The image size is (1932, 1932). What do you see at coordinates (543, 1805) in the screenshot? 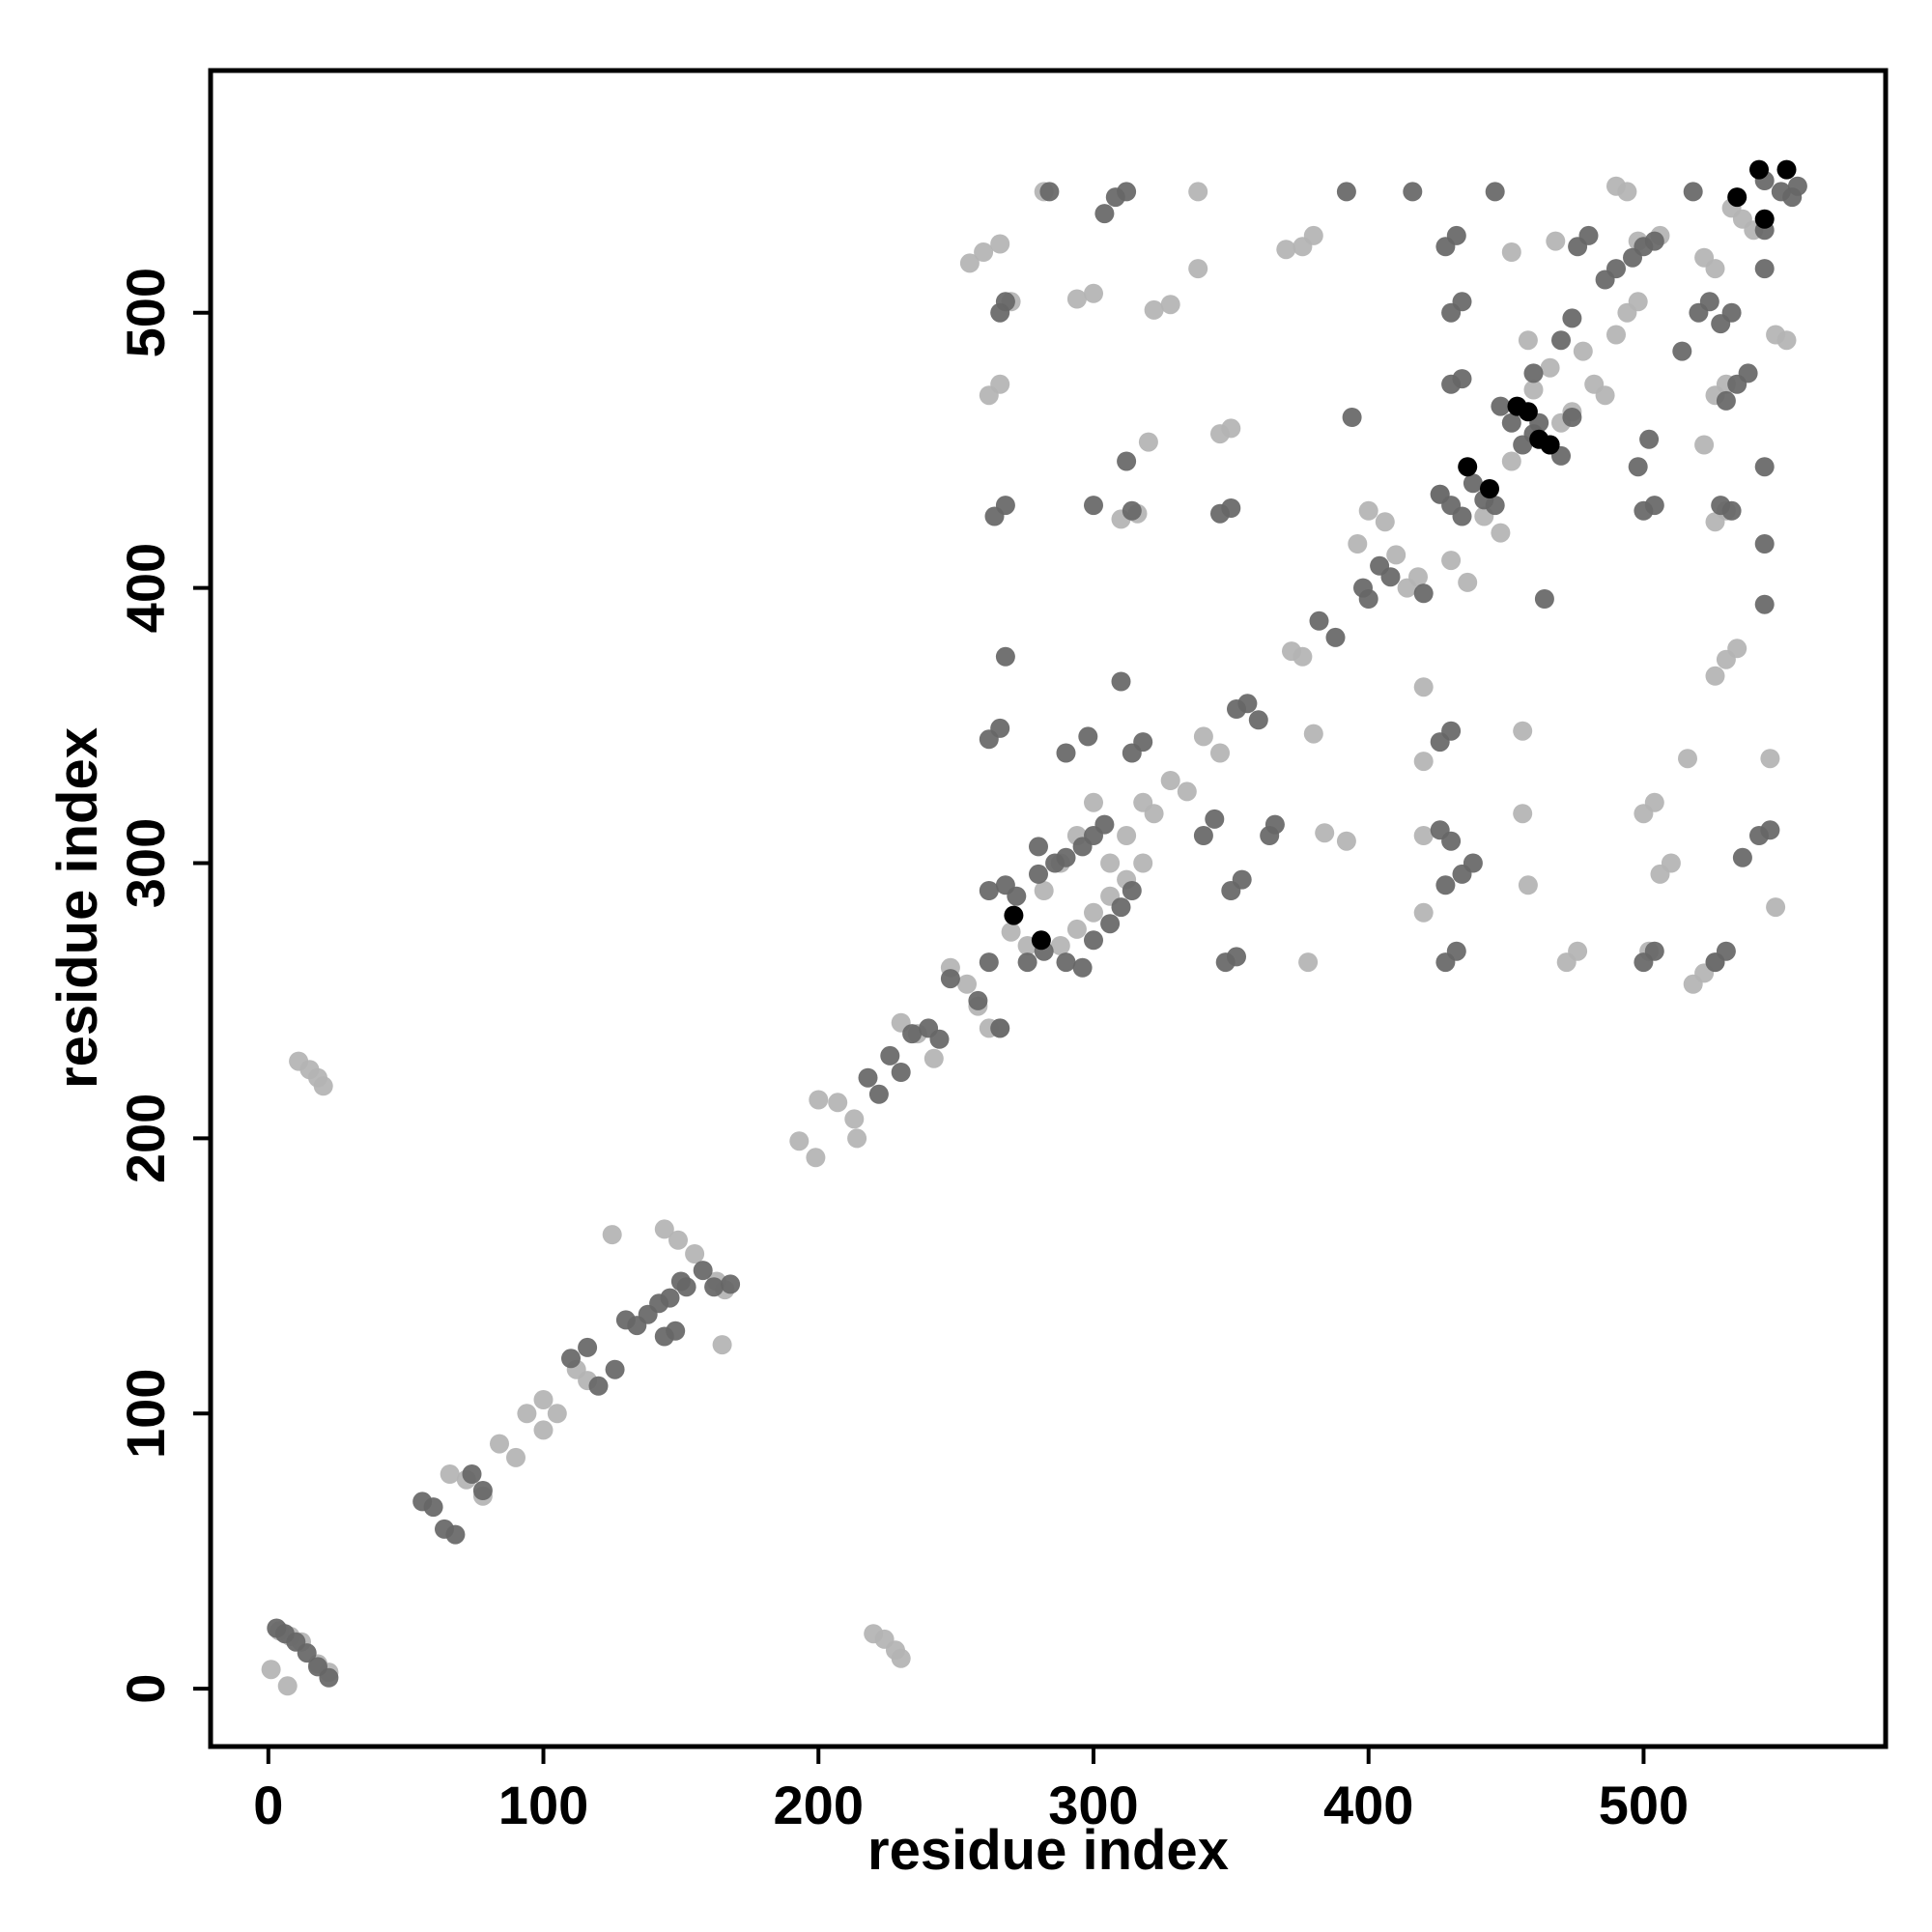
I see `x-tick-label: 100` at bounding box center [543, 1805].